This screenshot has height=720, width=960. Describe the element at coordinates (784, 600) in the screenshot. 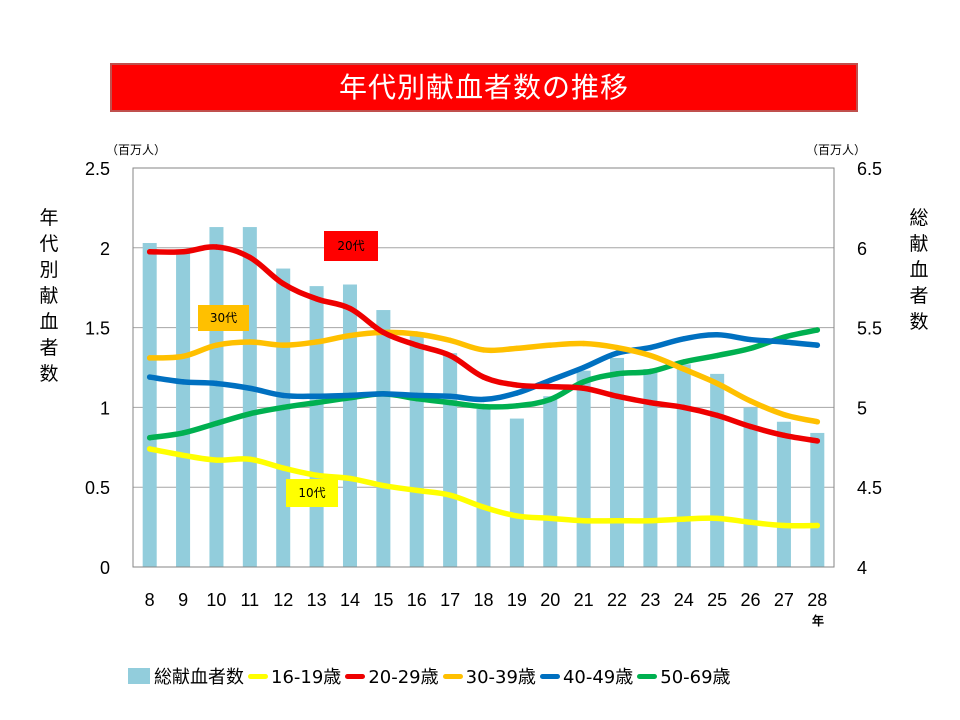

I see `x-tick-label: 27` at that location.